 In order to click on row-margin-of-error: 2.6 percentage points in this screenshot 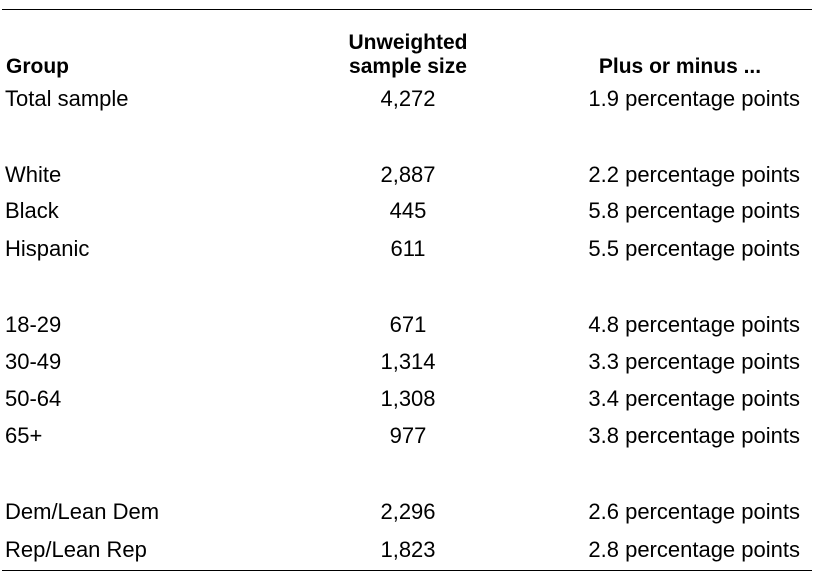, I will do `click(694, 511)`.